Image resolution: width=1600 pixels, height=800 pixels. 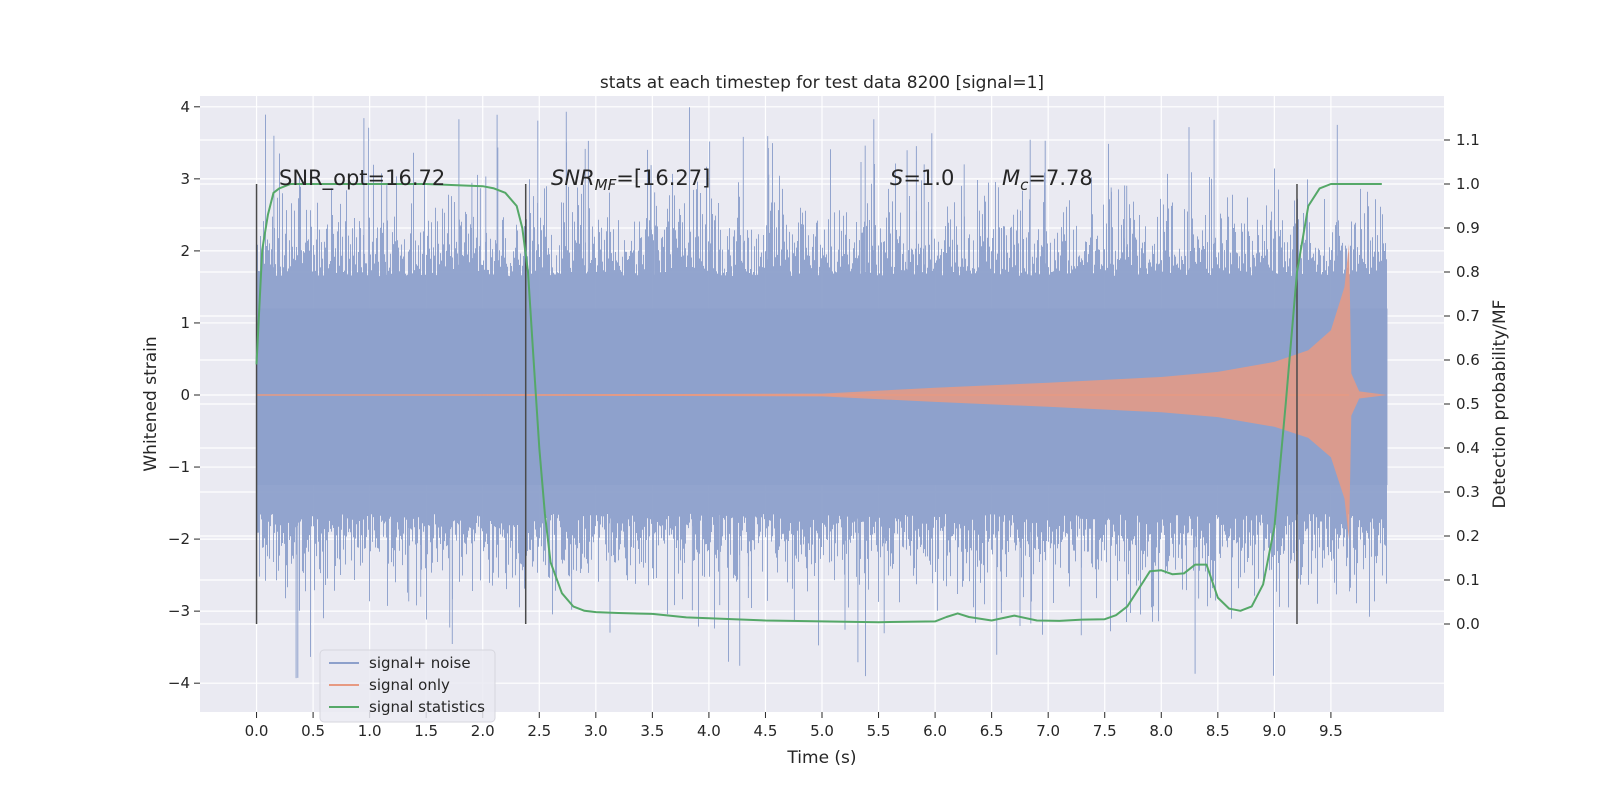 What do you see at coordinates (179, 683) in the screenshot?
I see `y-left-tick-label: −4` at bounding box center [179, 683].